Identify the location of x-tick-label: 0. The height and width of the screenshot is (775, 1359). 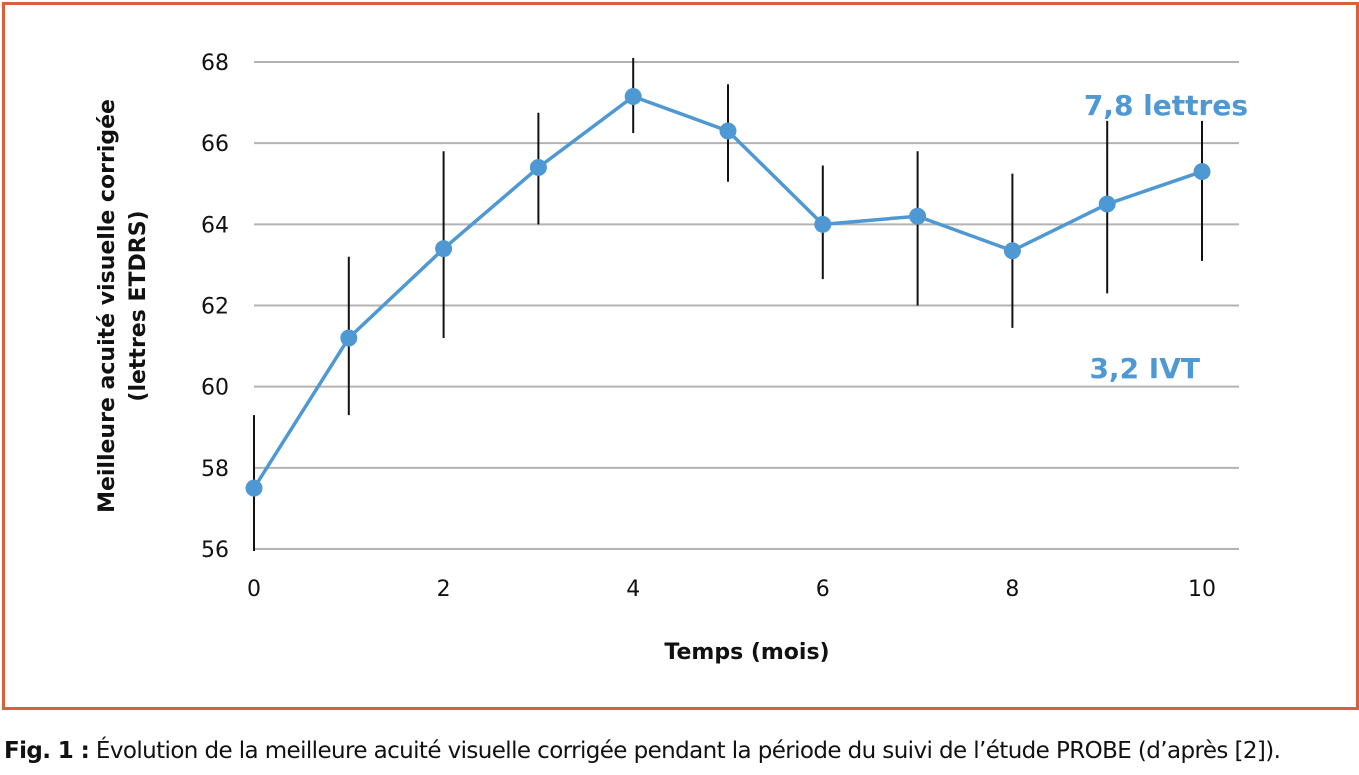
(254, 589).